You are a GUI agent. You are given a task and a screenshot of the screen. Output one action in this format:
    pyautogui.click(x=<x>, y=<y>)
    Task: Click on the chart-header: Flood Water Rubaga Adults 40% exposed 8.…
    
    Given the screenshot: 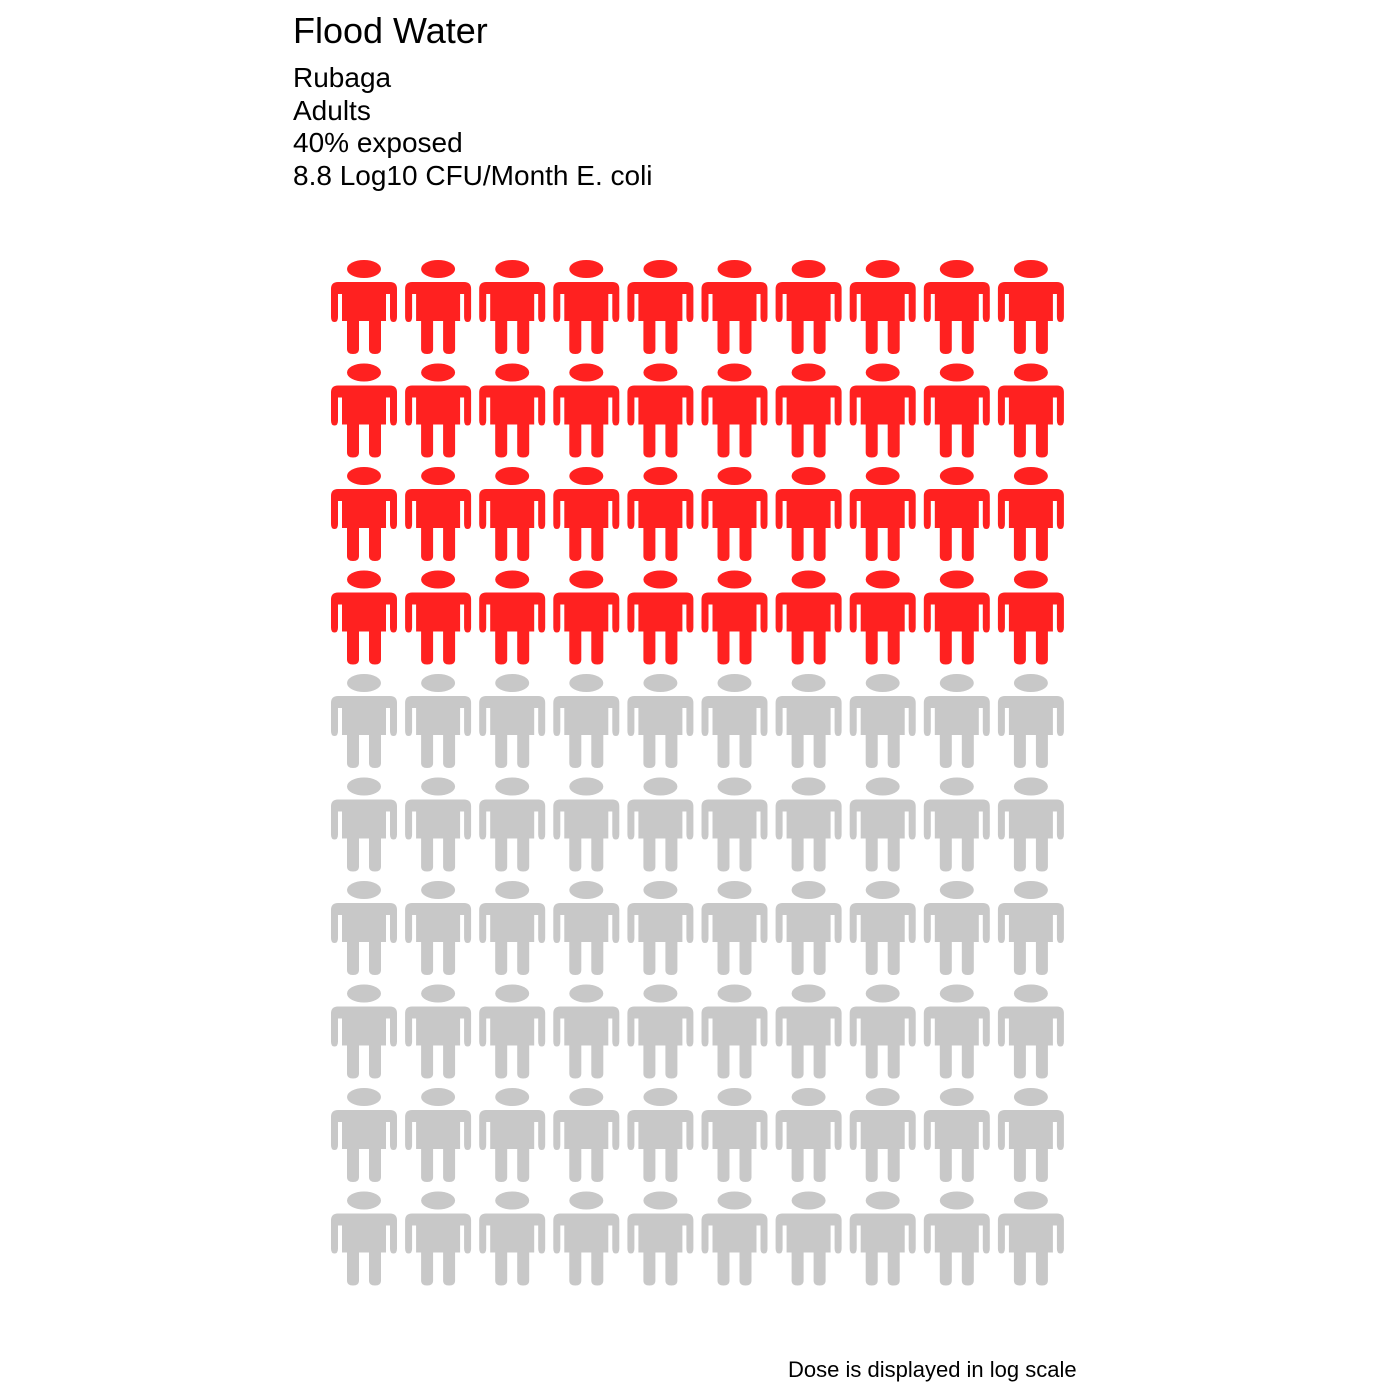 What is the action you would take?
    pyautogui.click(x=473, y=101)
    